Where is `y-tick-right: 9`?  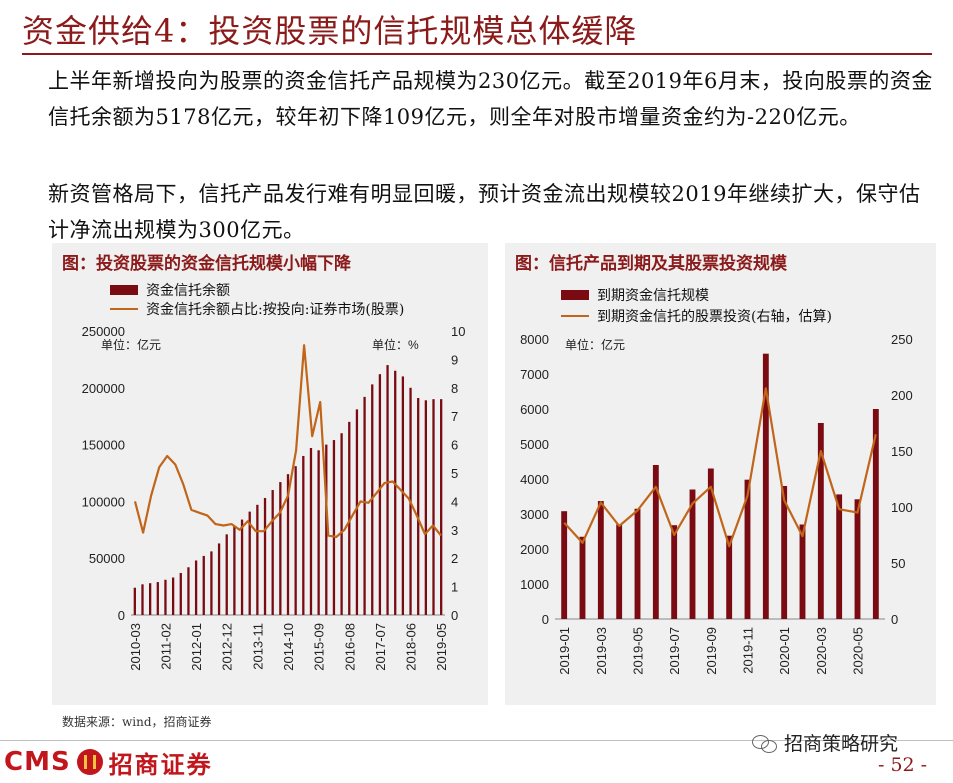
y-tick-right: 9 is located at coordinates (454, 359).